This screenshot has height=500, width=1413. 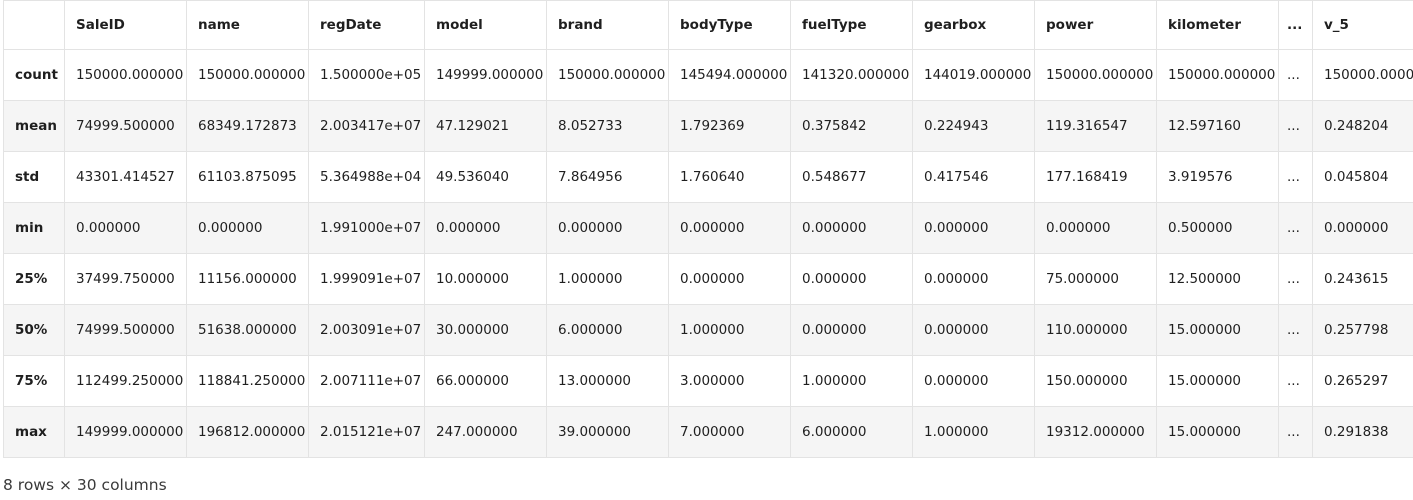 What do you see at coordinates (247, 432) in the screenshot?
I see `table-cell: 196812.000000` at bounding box center [247, 432].